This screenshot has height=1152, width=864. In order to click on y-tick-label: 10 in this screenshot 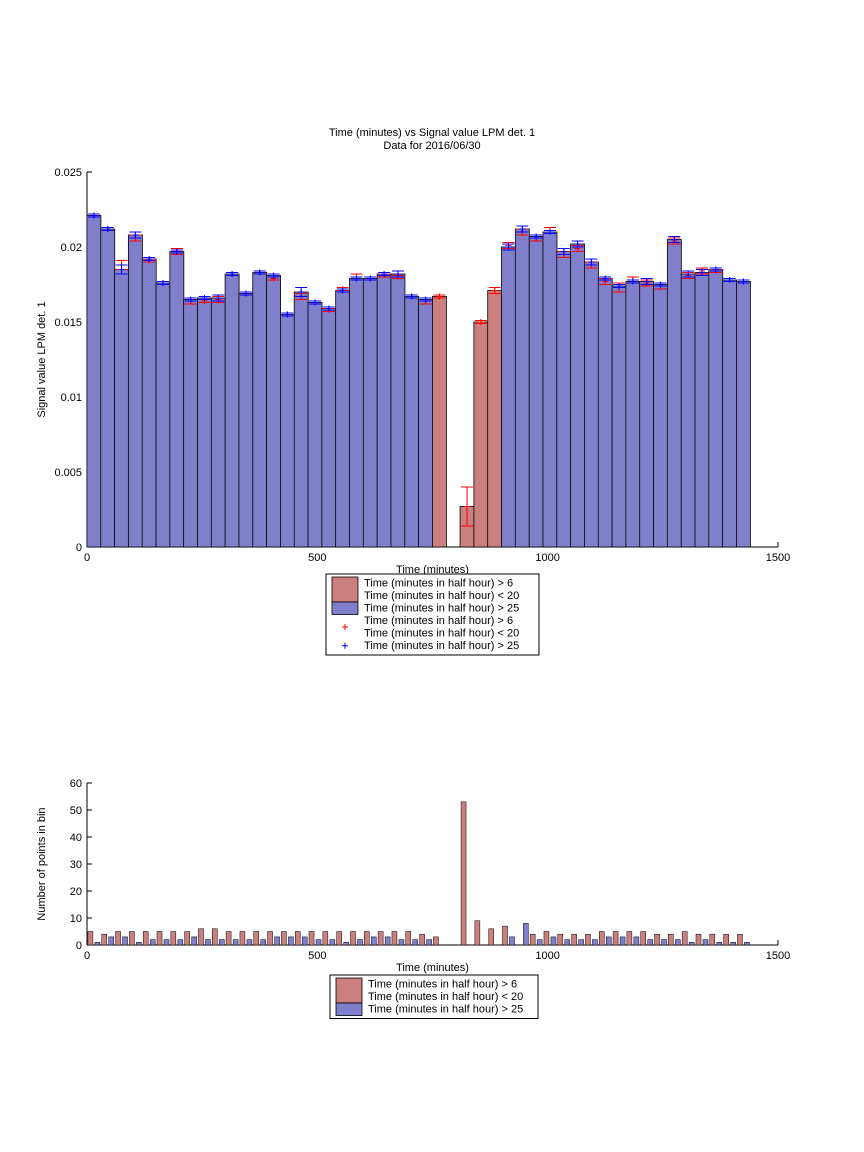, I will do `click(76, 919)`.